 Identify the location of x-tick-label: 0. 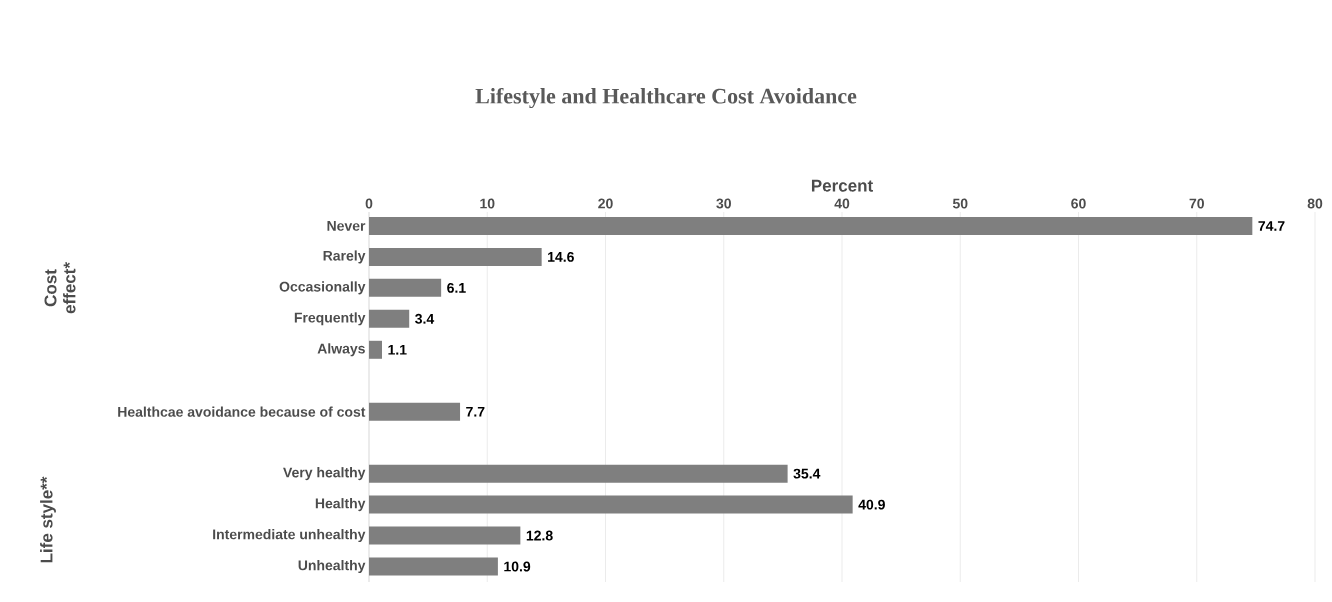
(369, 203).